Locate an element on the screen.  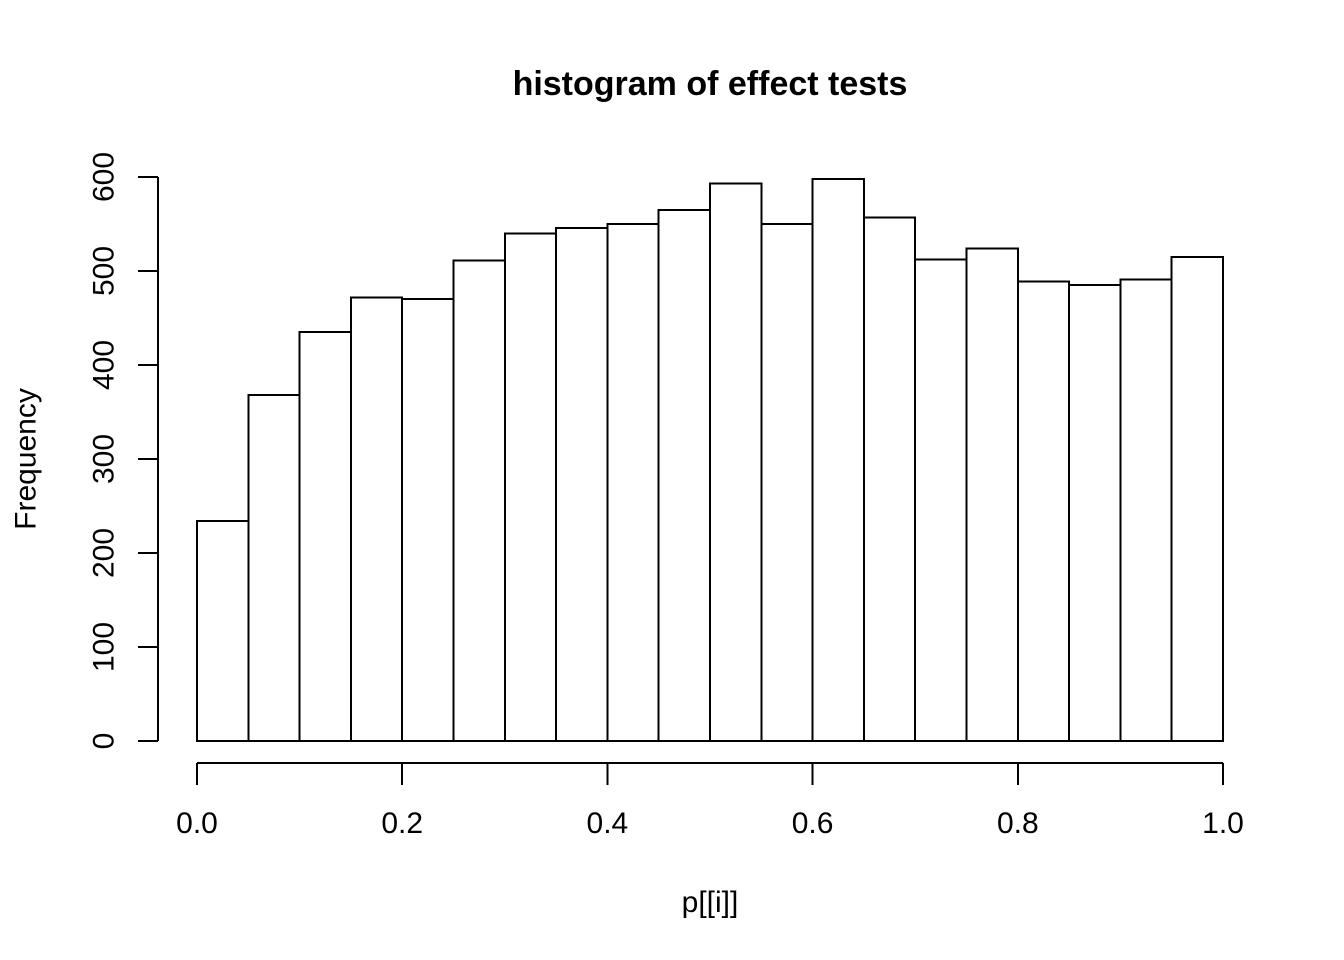
x-axis-label: p[[i]] is located at coordinates (710, 902).